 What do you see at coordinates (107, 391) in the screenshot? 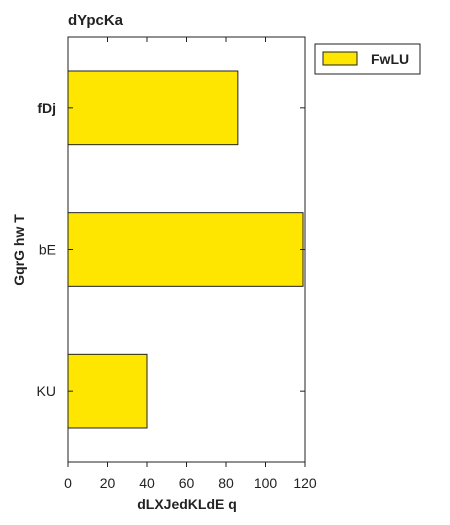
I see `bar-KU` at bounding box center [107, 391].